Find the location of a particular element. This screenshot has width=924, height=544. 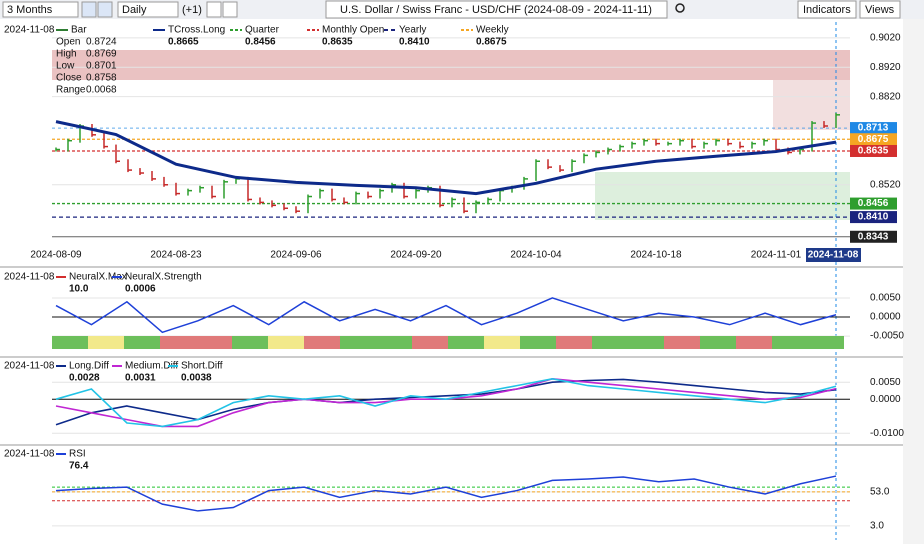

y-tick-label: -0.0100 is located at coordinates (887, 433).